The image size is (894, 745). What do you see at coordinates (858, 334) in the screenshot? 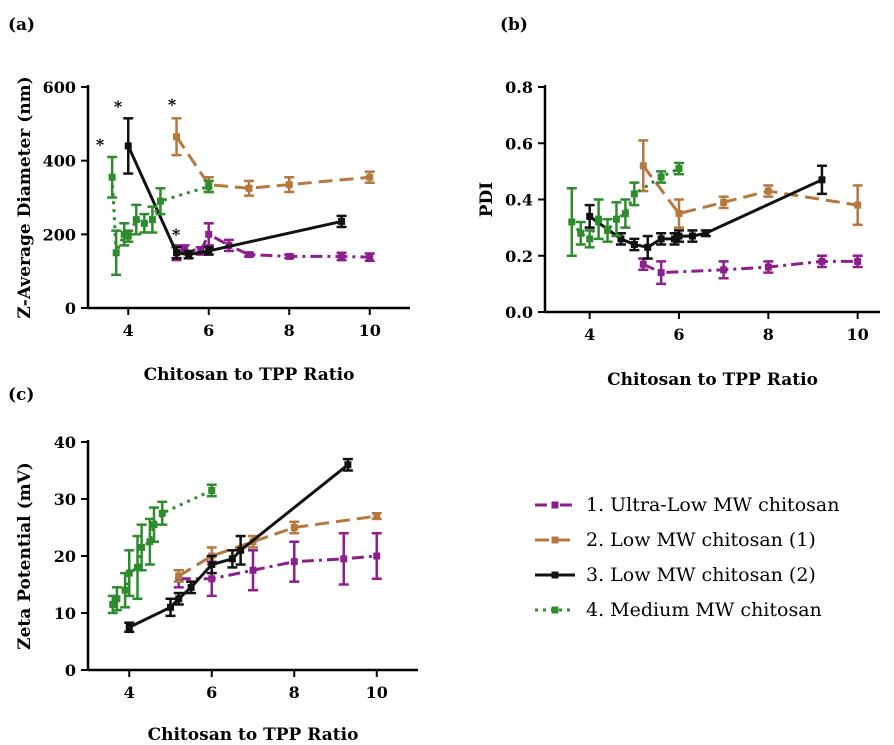
I see `x-tick-label: 10` at bounding box center [858, 334].